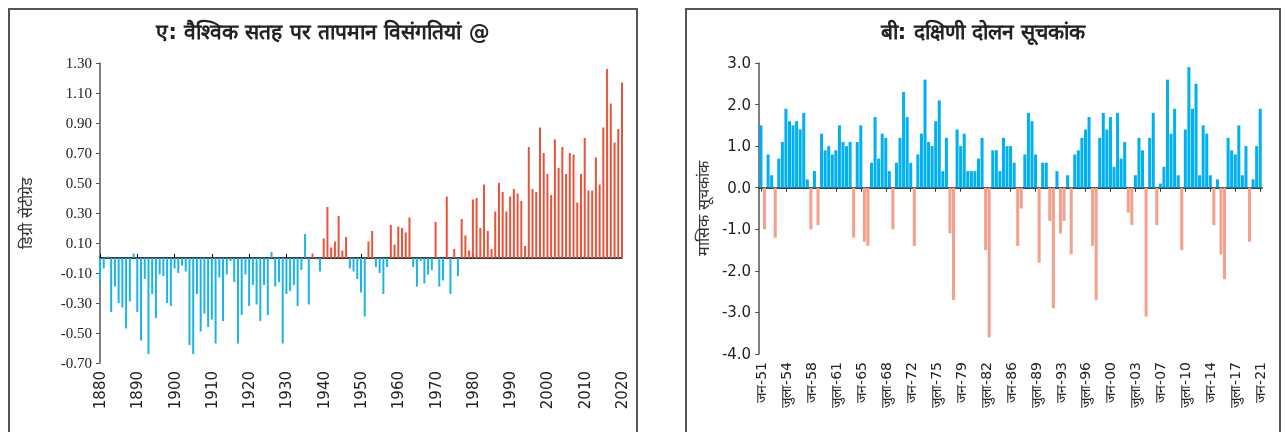  What do you see at coordinates (736, 312) in the screenshot?
I see `y-tick-label: -3.0` at bounding box center [736, 312].